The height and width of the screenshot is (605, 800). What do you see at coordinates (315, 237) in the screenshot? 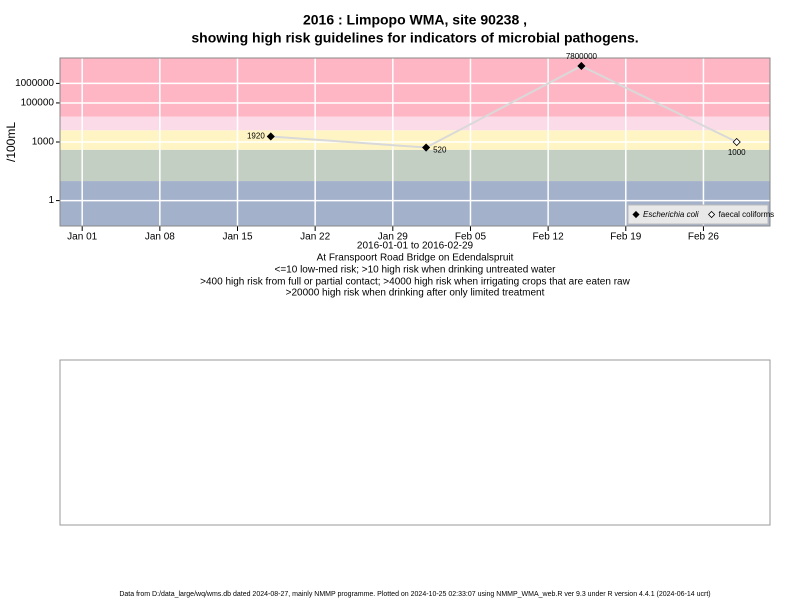
I see `x-tick-label: Jan 22` at bounding box center [315, 237].